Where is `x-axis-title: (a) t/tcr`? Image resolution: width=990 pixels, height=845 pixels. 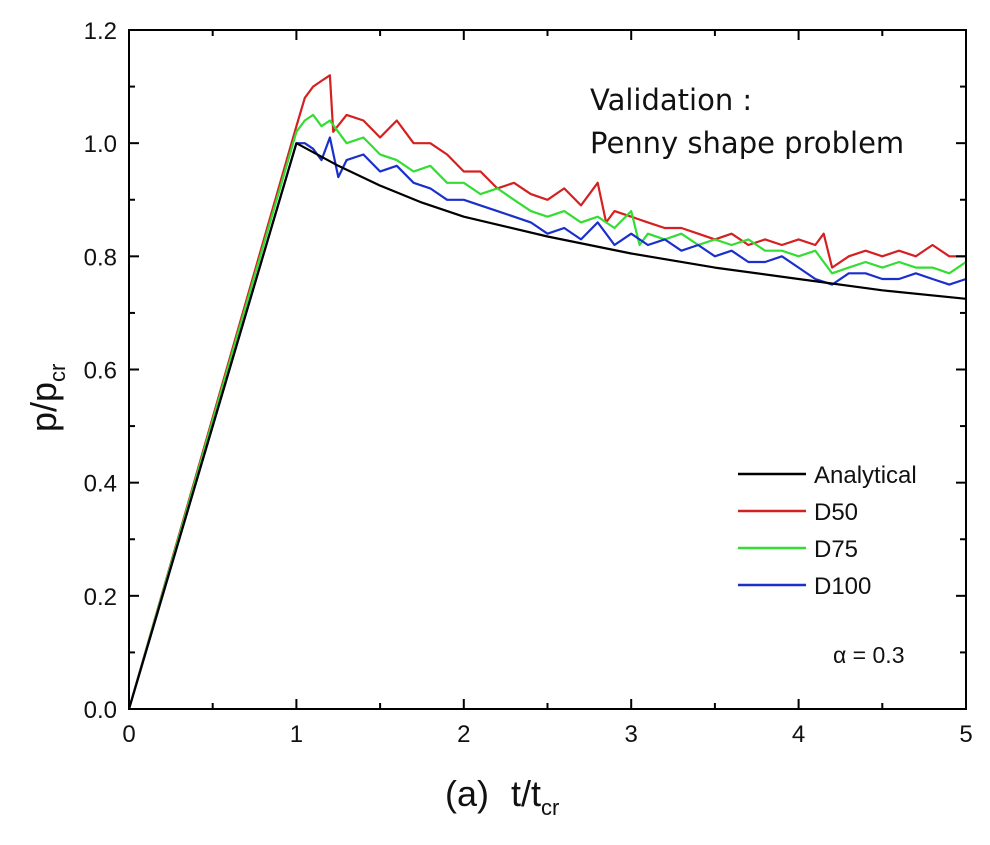
x-axis-title: (a) t/tcr is located at coordinates (502, 796).